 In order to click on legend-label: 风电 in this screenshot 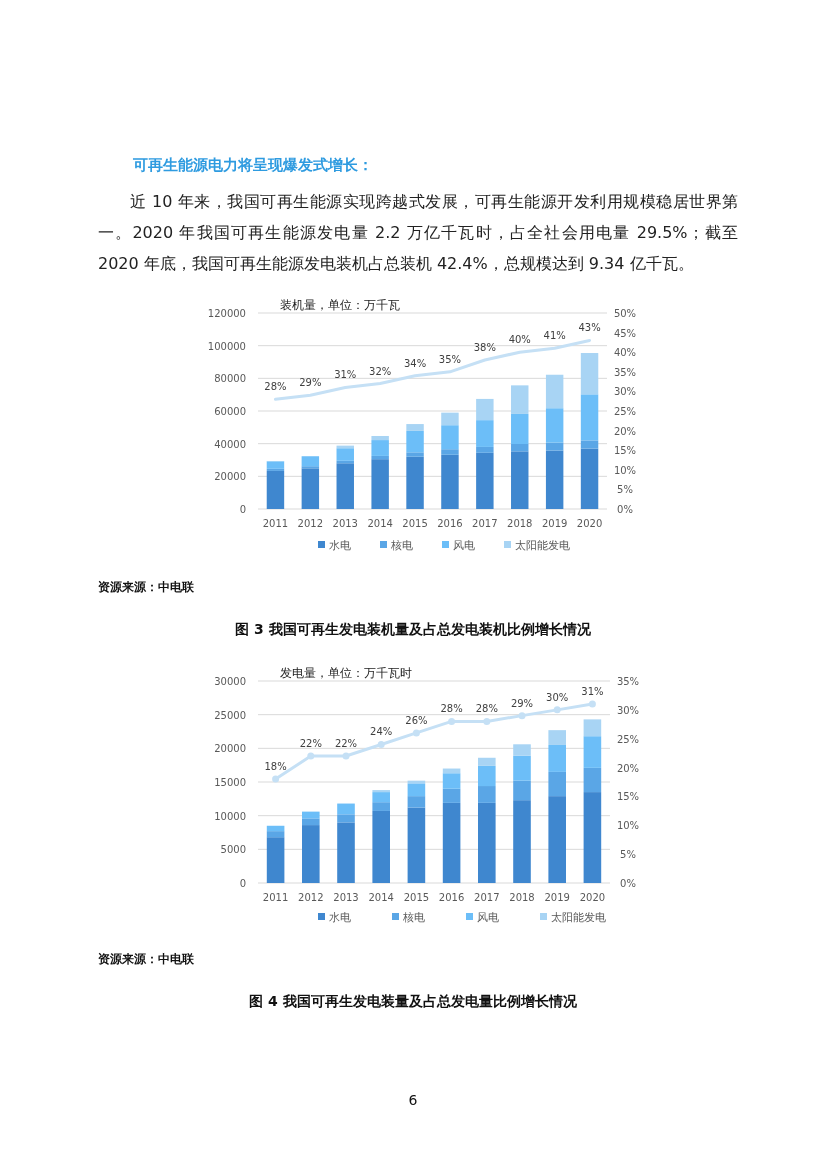, I will do `click(464, 545)`.